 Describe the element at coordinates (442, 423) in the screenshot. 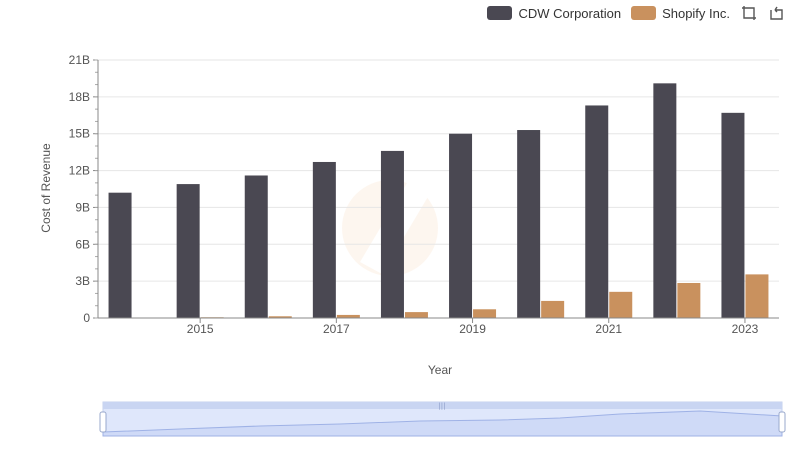

I see `slider-preview-area` at that location.